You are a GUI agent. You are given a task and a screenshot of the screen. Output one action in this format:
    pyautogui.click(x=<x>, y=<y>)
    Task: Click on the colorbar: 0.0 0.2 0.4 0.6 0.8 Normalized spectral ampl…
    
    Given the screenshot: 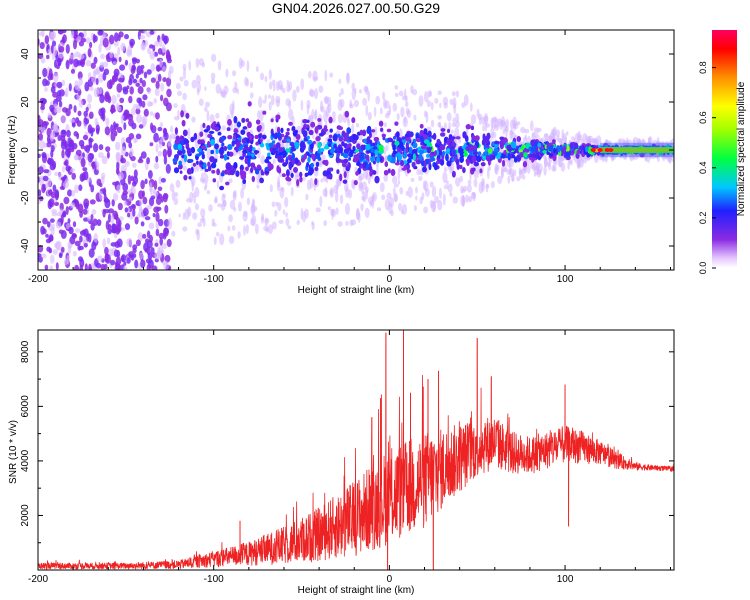 What is the action you would take?
    pyautogui.click(x=722, y=152)
    